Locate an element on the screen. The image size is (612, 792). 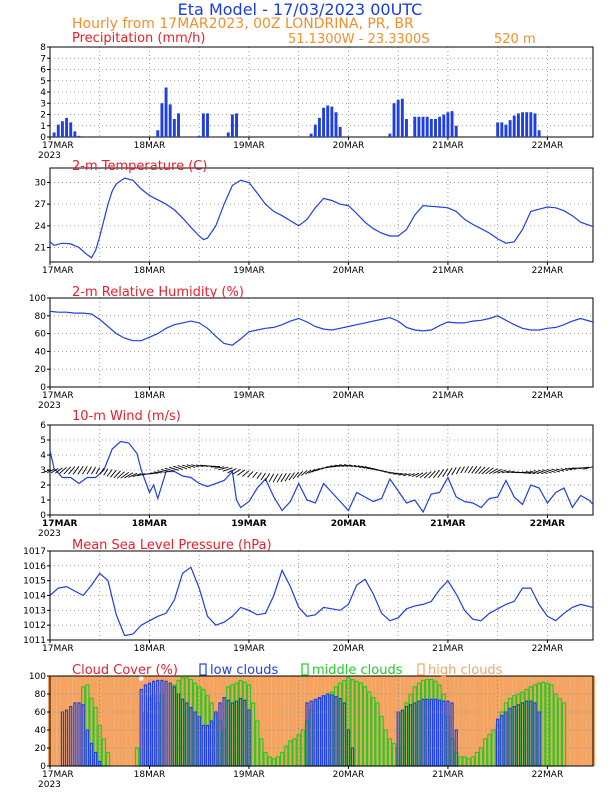
panel-title: 2-m Temperature (C) is located at coordinates (139, 166).